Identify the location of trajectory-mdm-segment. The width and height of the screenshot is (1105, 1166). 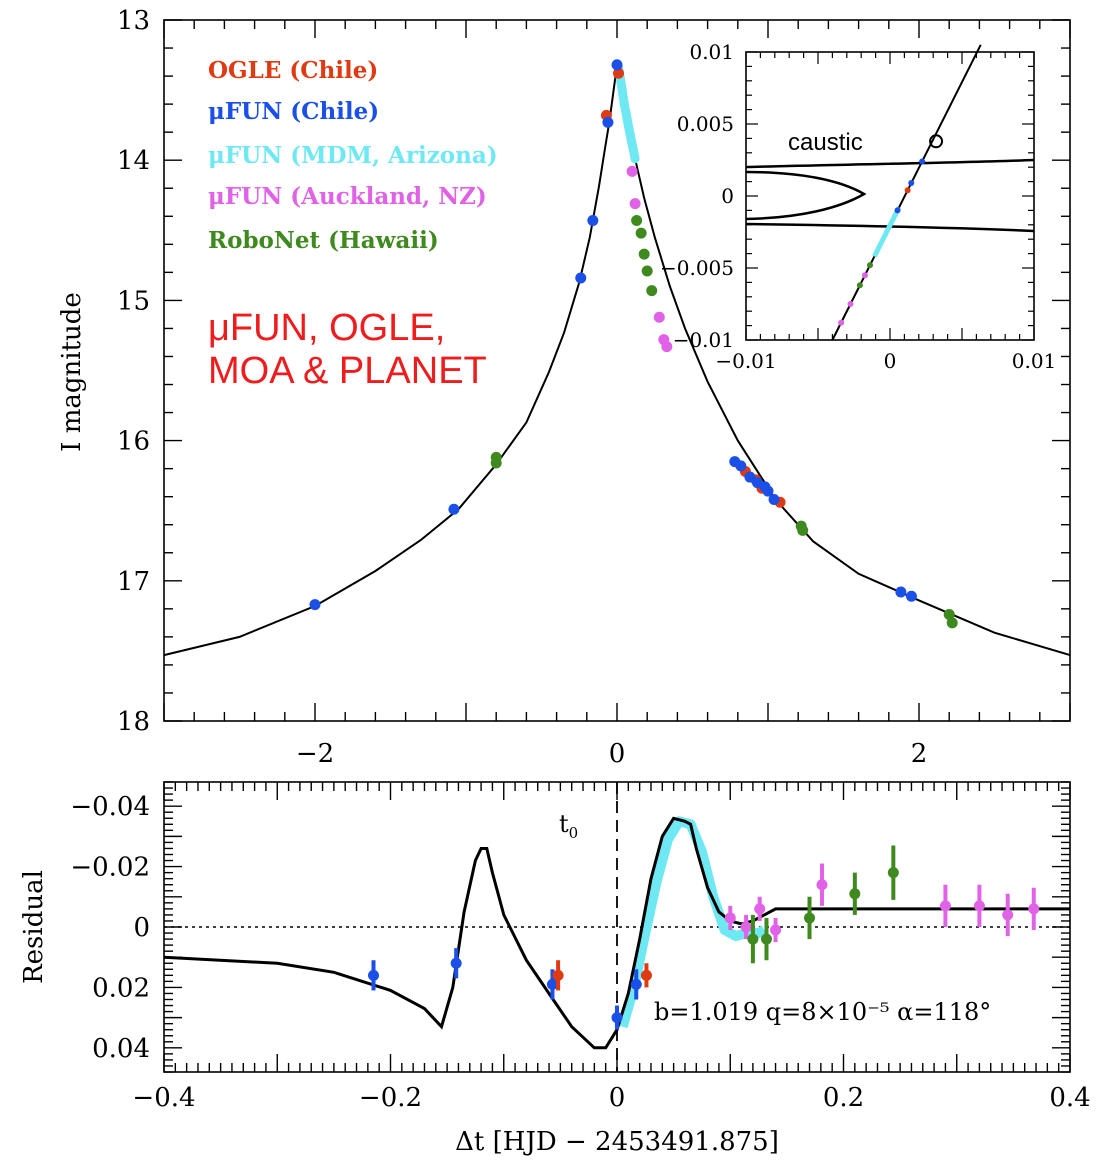
(887, 232).